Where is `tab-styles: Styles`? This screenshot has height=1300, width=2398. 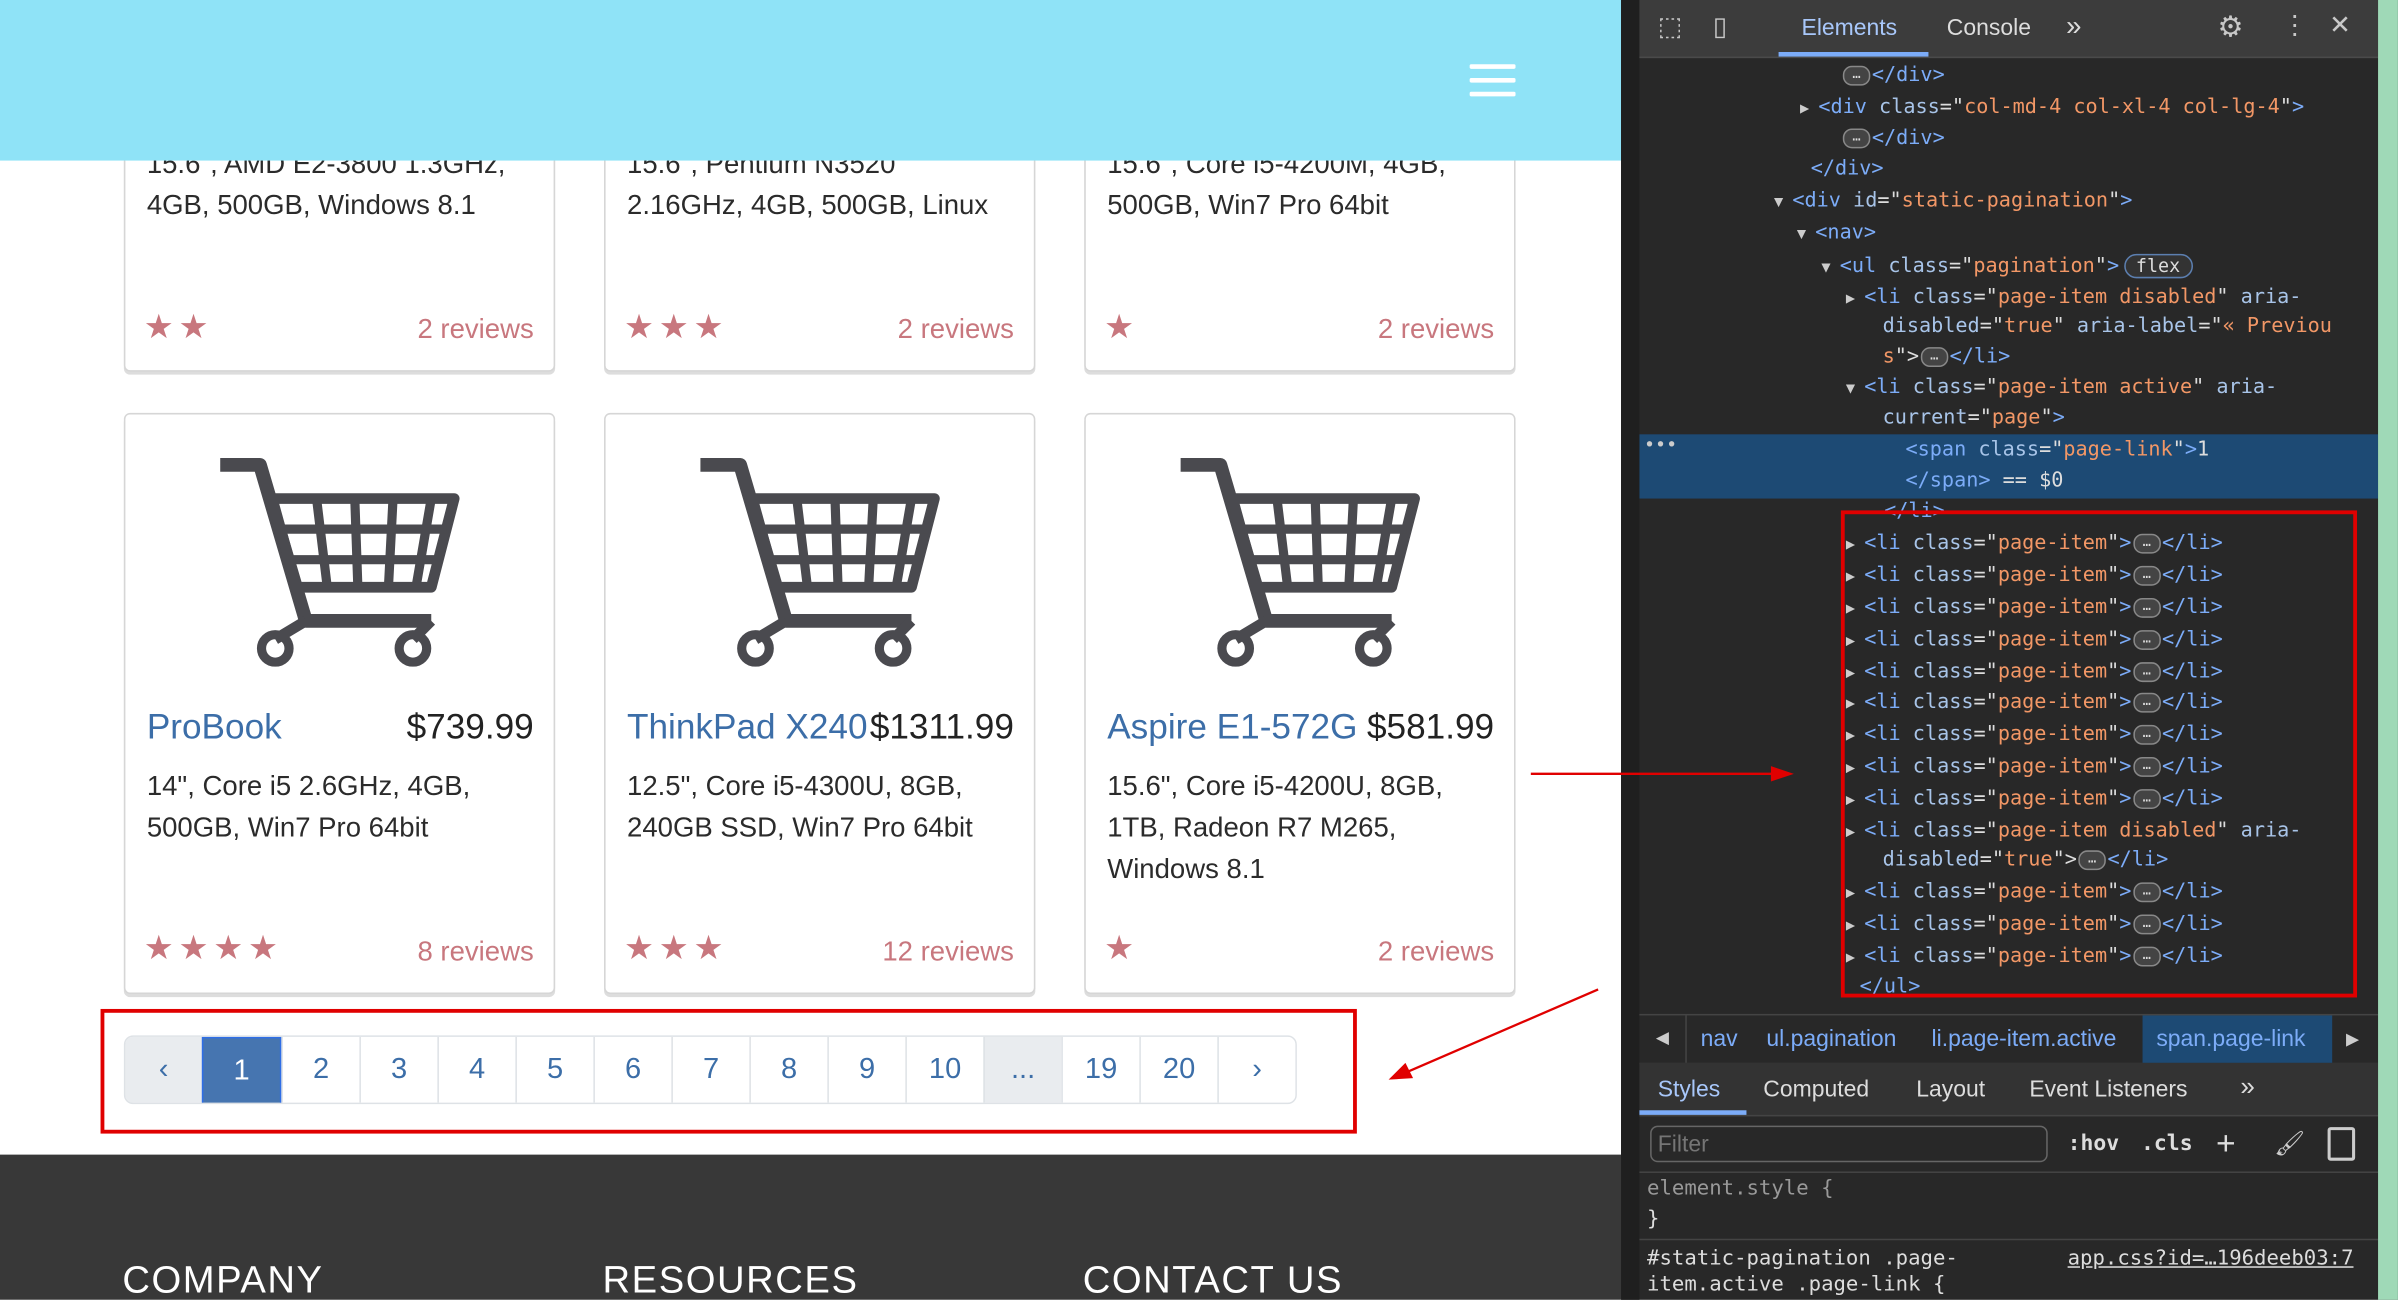 tab-styles: Styles is located at coordinates (1689, 1089).